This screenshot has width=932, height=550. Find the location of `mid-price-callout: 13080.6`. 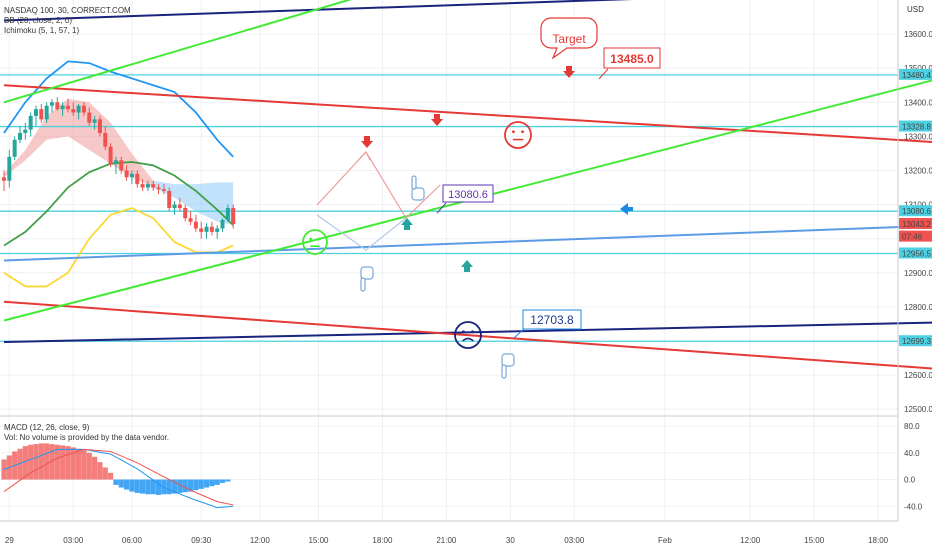

mid-price-callout: 13080.6 is located at coordinates (465, 199).